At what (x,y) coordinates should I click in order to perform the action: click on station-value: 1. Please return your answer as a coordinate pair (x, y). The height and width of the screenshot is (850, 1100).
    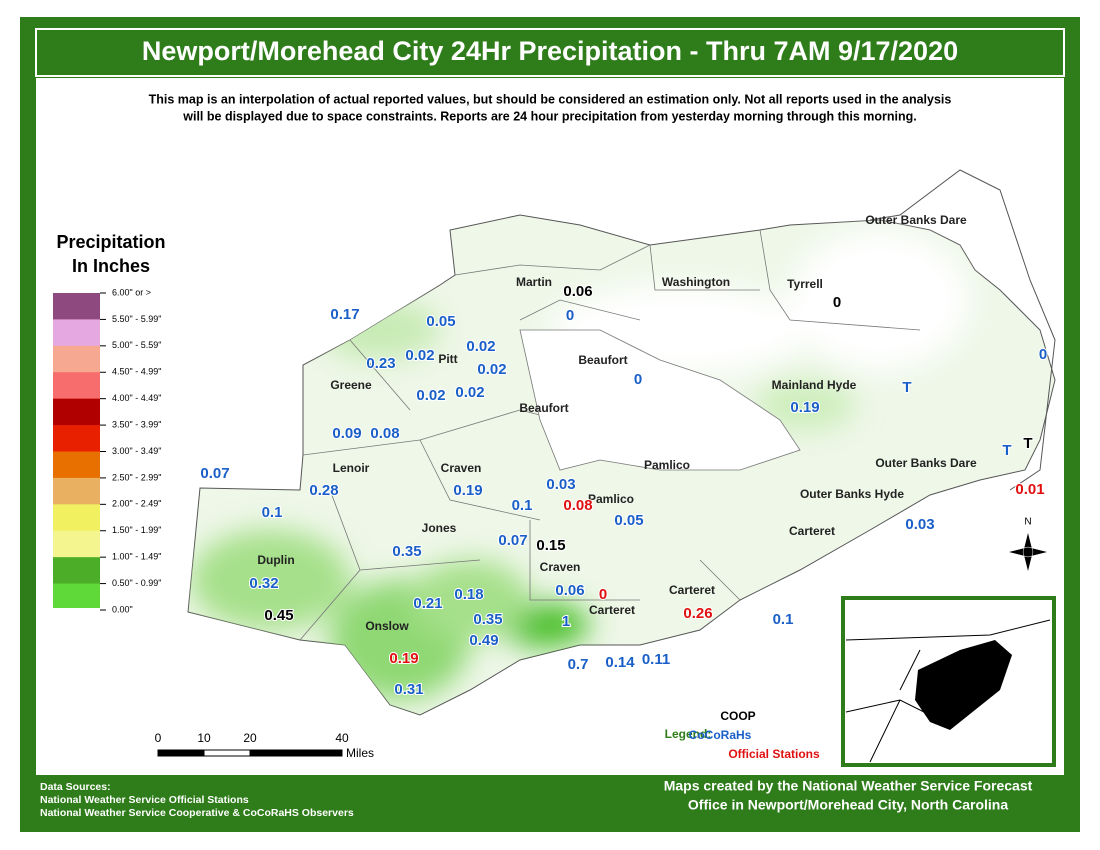
    Looking at the image, I should click on (566, 621).